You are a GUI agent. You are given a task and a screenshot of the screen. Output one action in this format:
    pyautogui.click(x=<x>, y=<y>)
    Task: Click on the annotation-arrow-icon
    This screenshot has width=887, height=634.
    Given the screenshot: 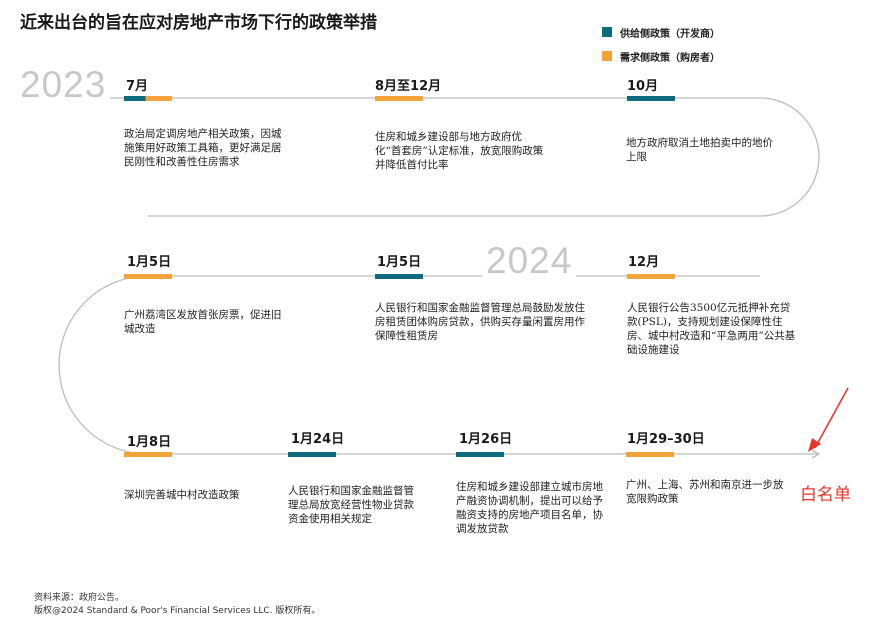 What is the action you would take?
    pyautogui.click(x=814, y=445)
    